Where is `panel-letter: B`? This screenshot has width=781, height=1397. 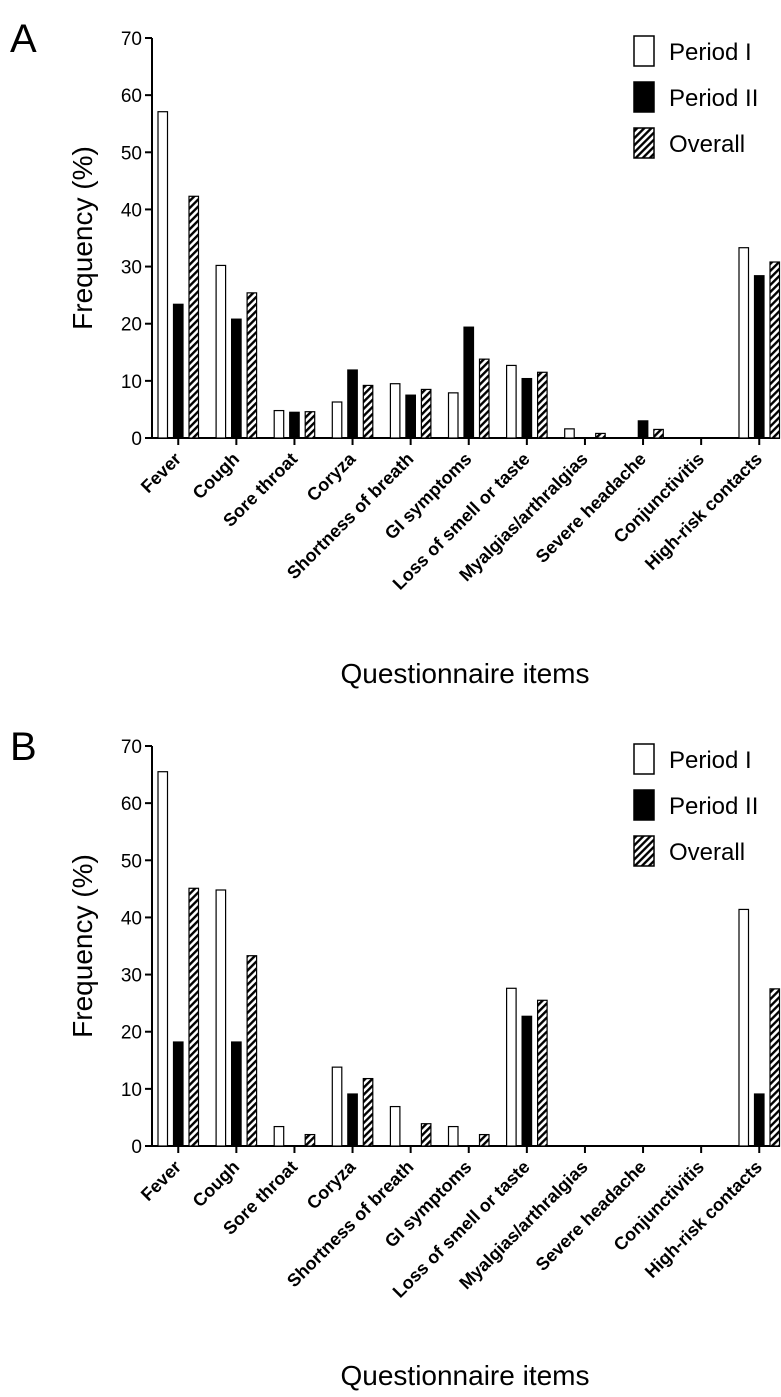 panel-letter: B is located at coordinates (23, 747).